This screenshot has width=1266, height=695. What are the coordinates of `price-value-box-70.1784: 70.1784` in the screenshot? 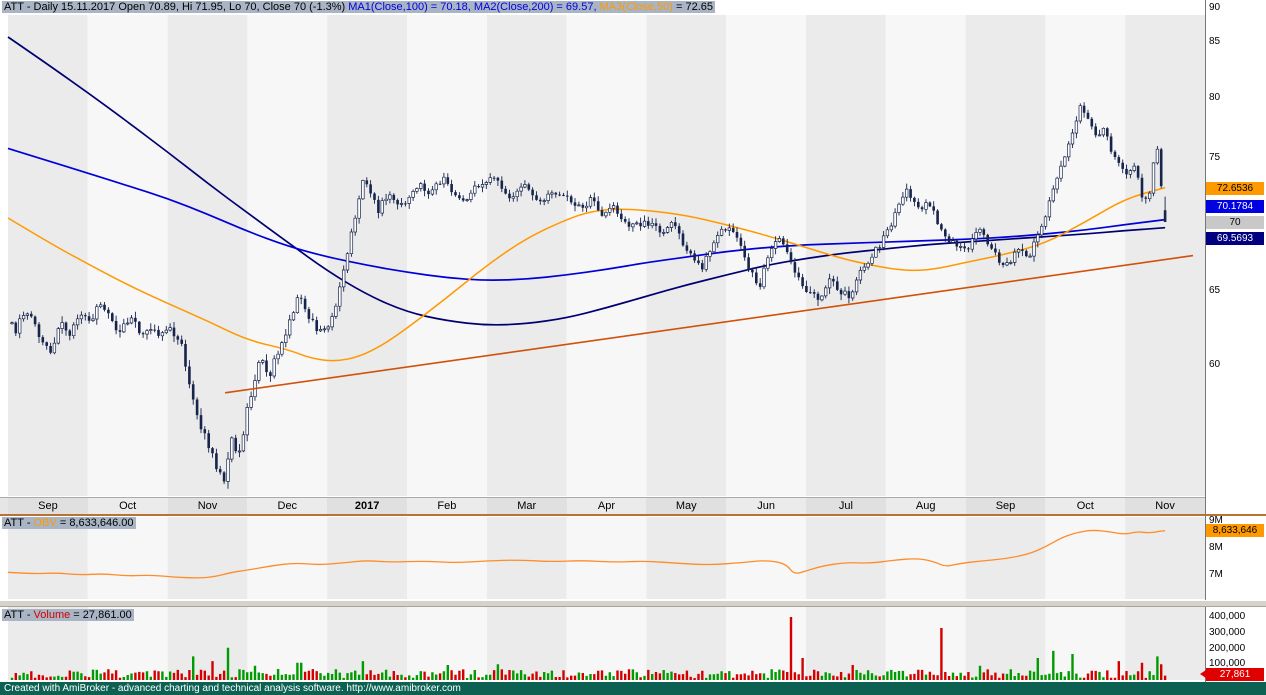 It's located at (1235, 206).